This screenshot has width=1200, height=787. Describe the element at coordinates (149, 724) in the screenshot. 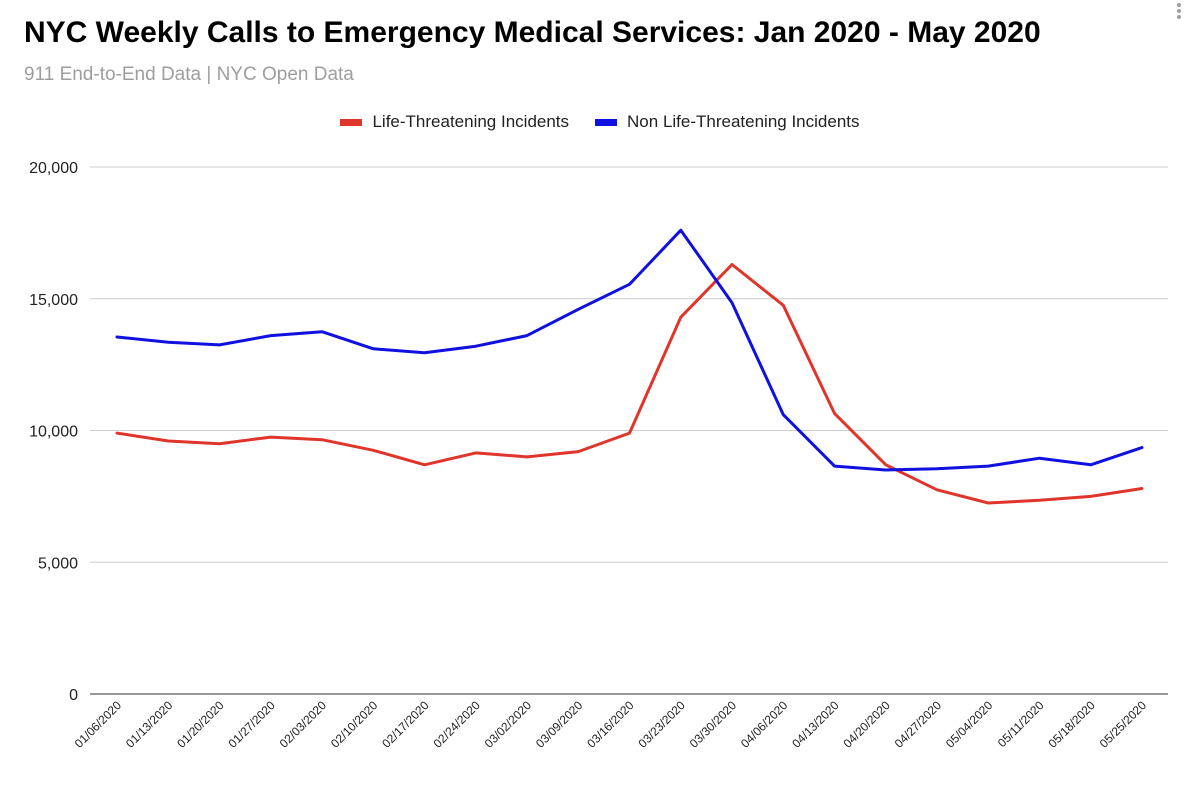

I see `x-tick-label: 01/13/2020` at that location.